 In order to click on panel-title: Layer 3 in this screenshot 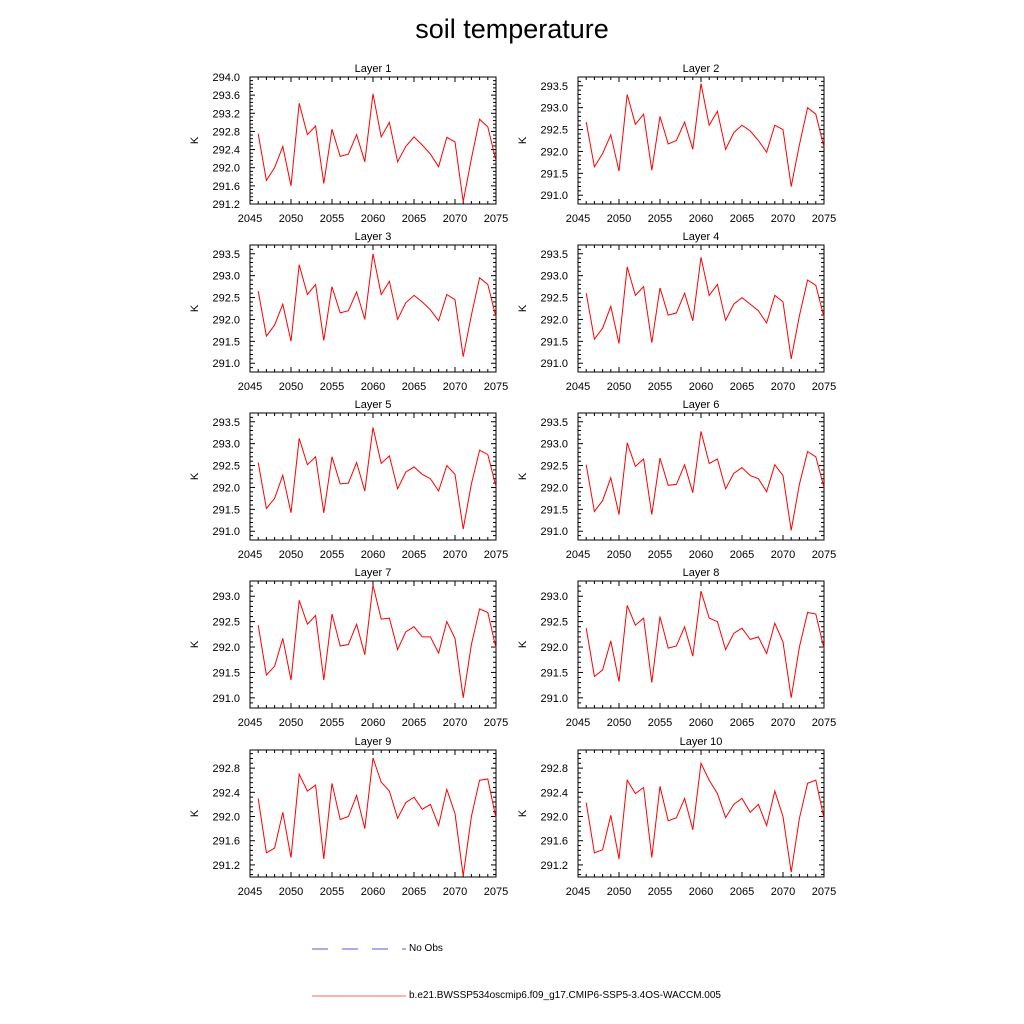, I will do `click(373, 237)`.